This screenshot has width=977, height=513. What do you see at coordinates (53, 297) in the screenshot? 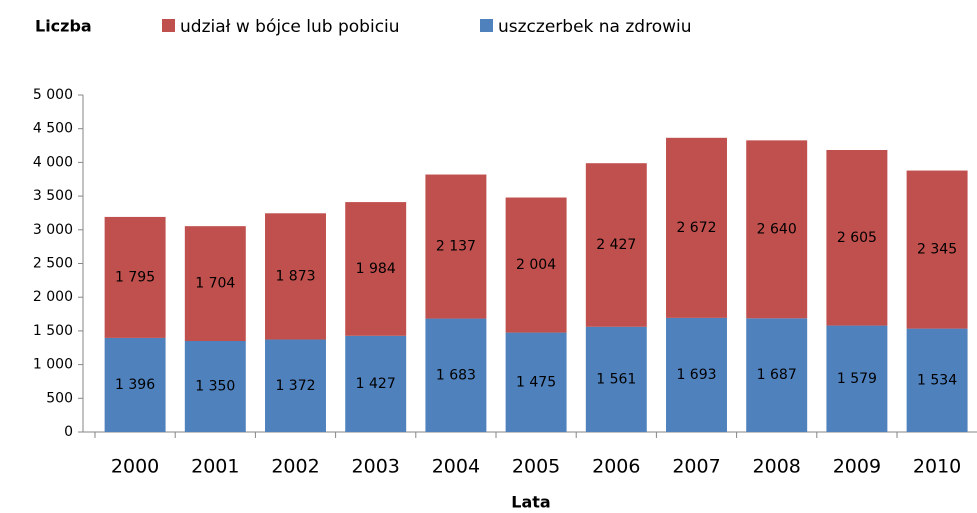
I see `y-tick-label: 2 000` at bounding box center [53, 297].